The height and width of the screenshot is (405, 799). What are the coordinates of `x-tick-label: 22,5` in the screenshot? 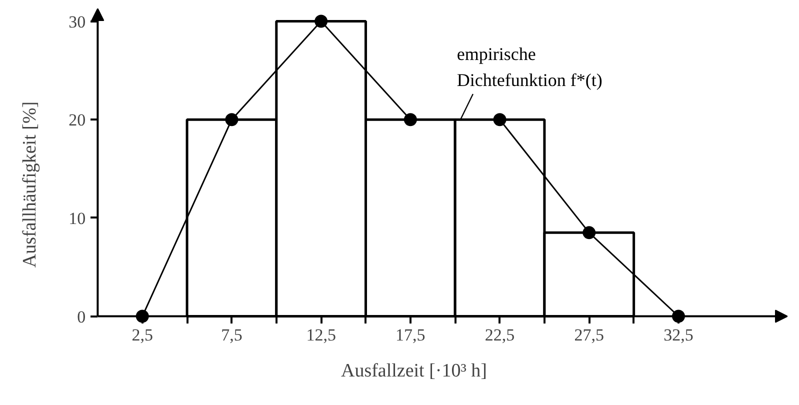 It's located at (499, 334).